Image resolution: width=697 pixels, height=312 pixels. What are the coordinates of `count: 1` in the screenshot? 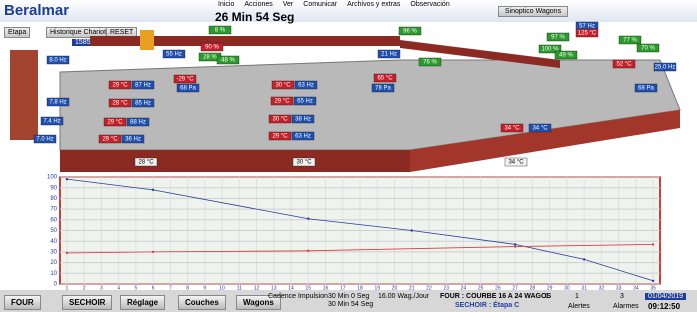 It's located at (547, 296).